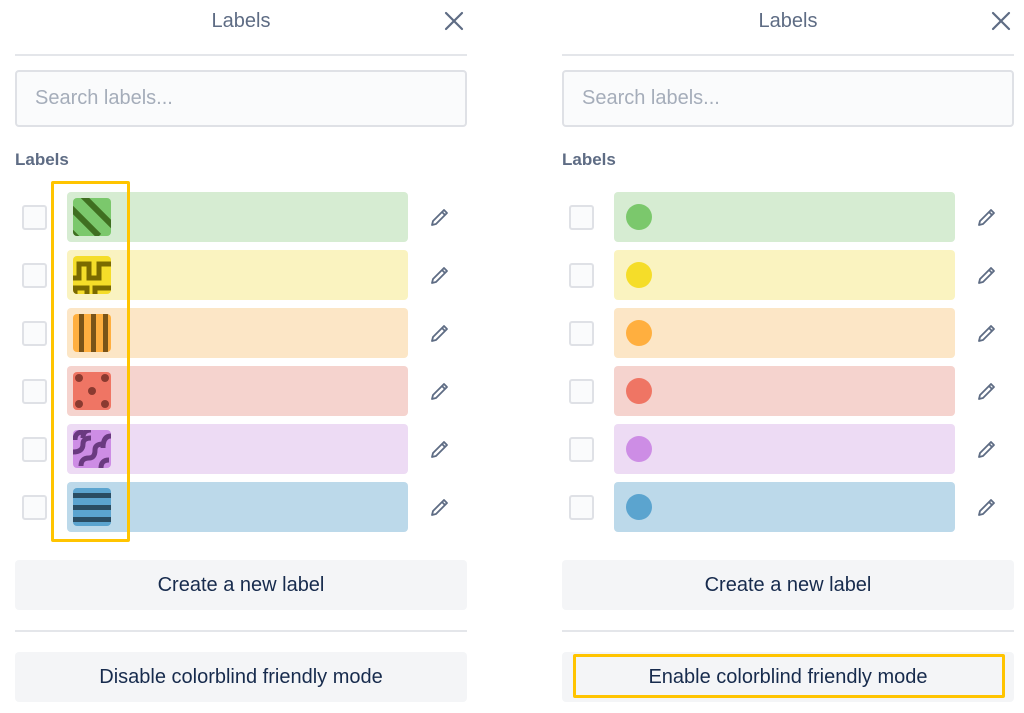  What do you see at coordinates (92, 333) in the screenshot?
I see `vertical-stripes-pattern-swatch` at bounding box center [92, 333].